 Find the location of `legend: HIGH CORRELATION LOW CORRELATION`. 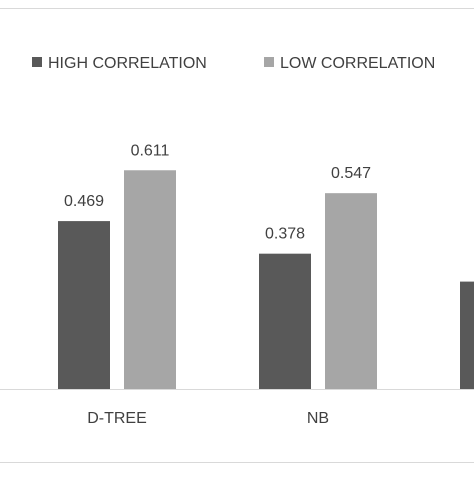

legend: HIGH CORRELATION LOW CORRELATION is located at coordinates (233, 63).